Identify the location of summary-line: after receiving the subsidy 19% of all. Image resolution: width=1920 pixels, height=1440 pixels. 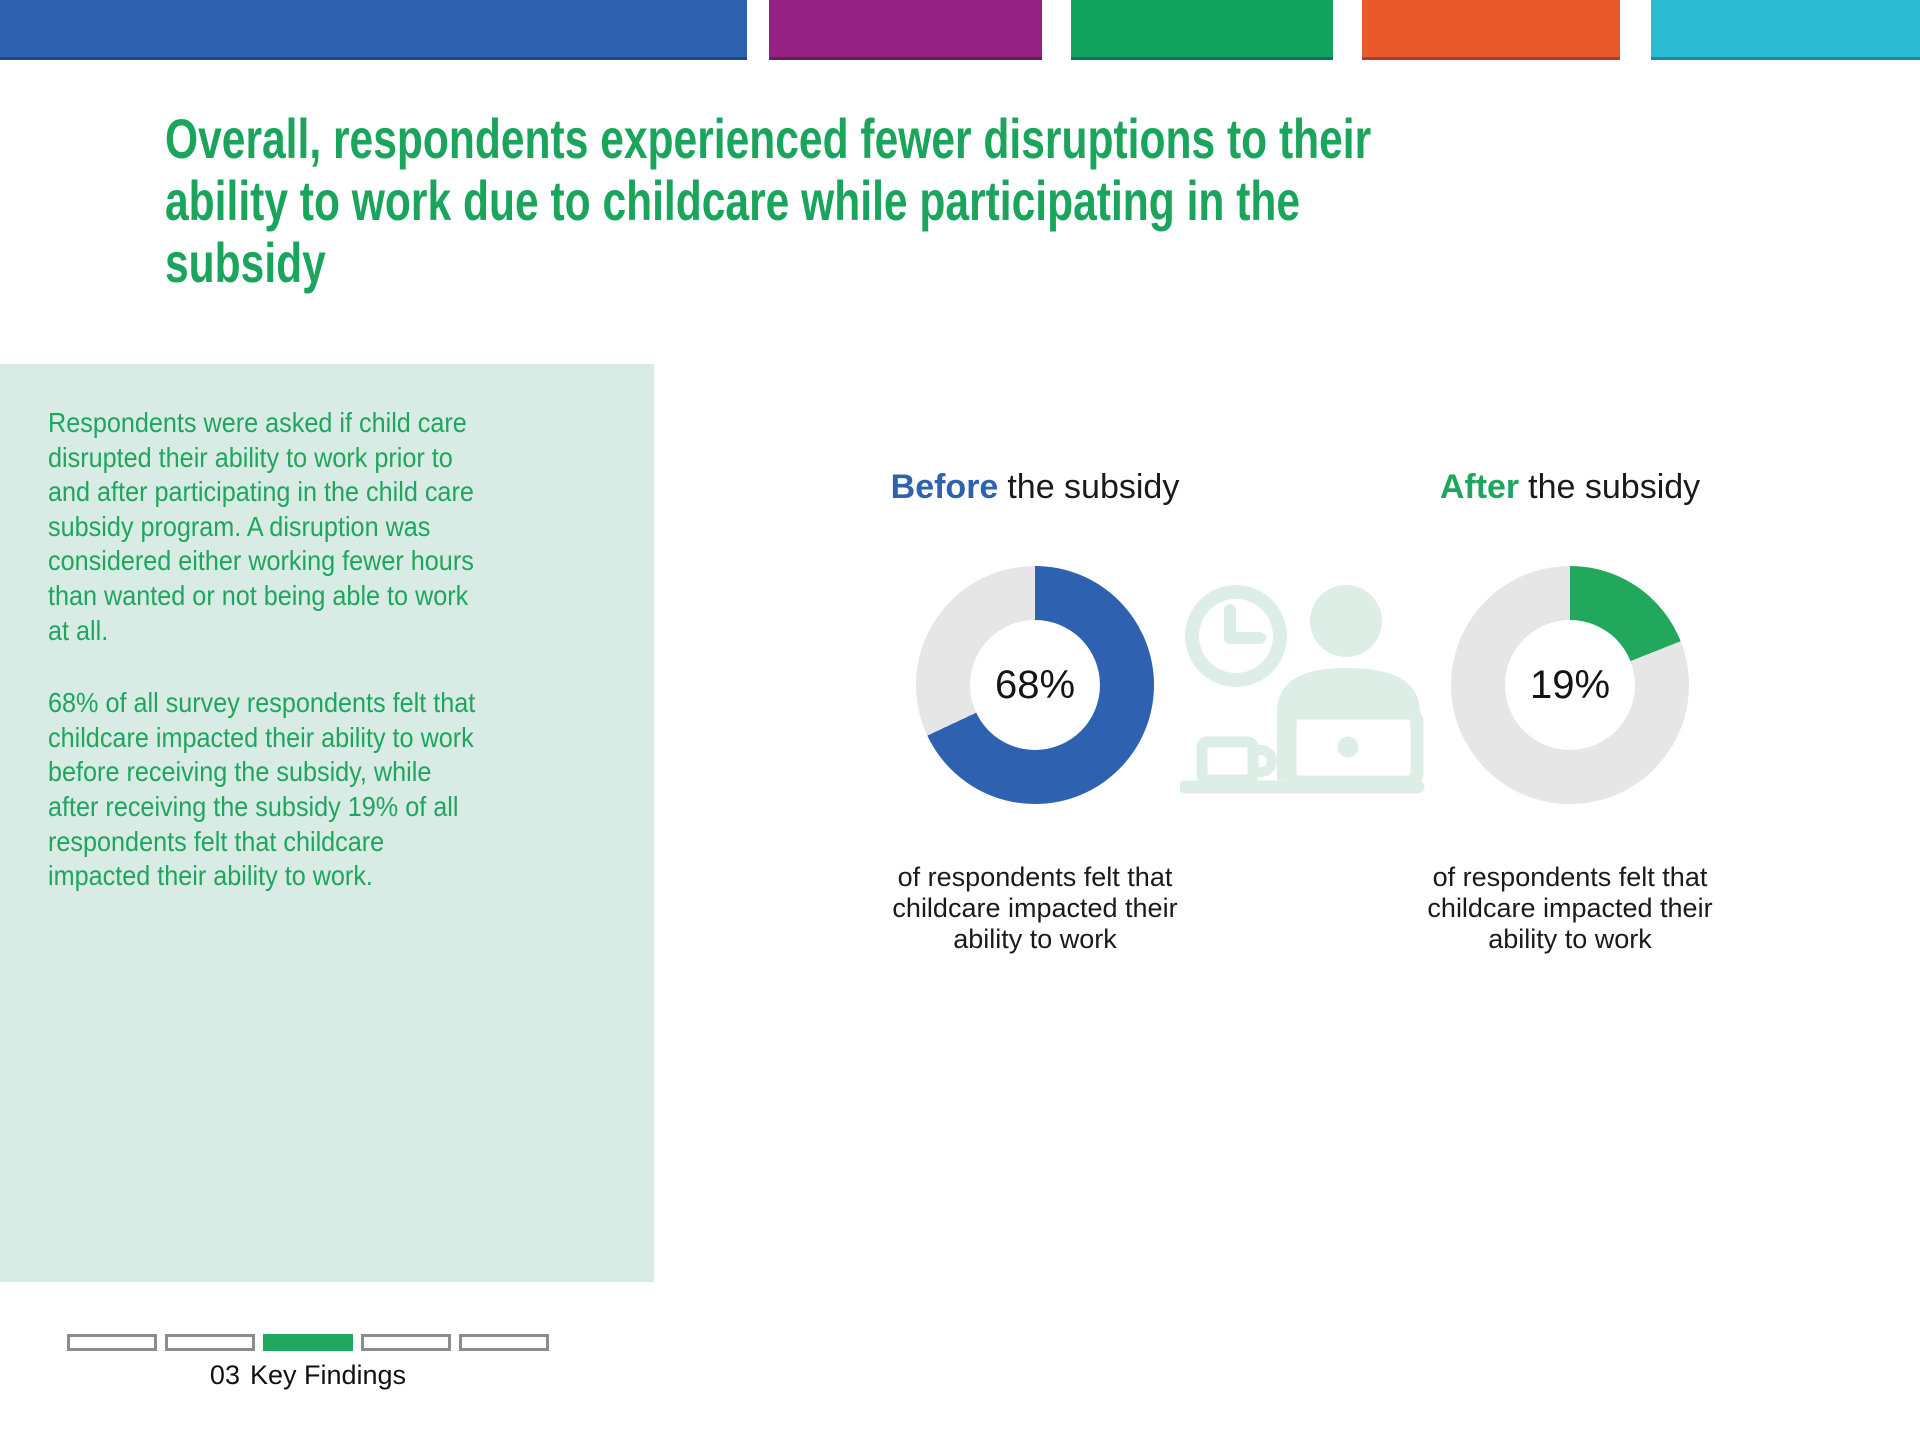
(253, 806).